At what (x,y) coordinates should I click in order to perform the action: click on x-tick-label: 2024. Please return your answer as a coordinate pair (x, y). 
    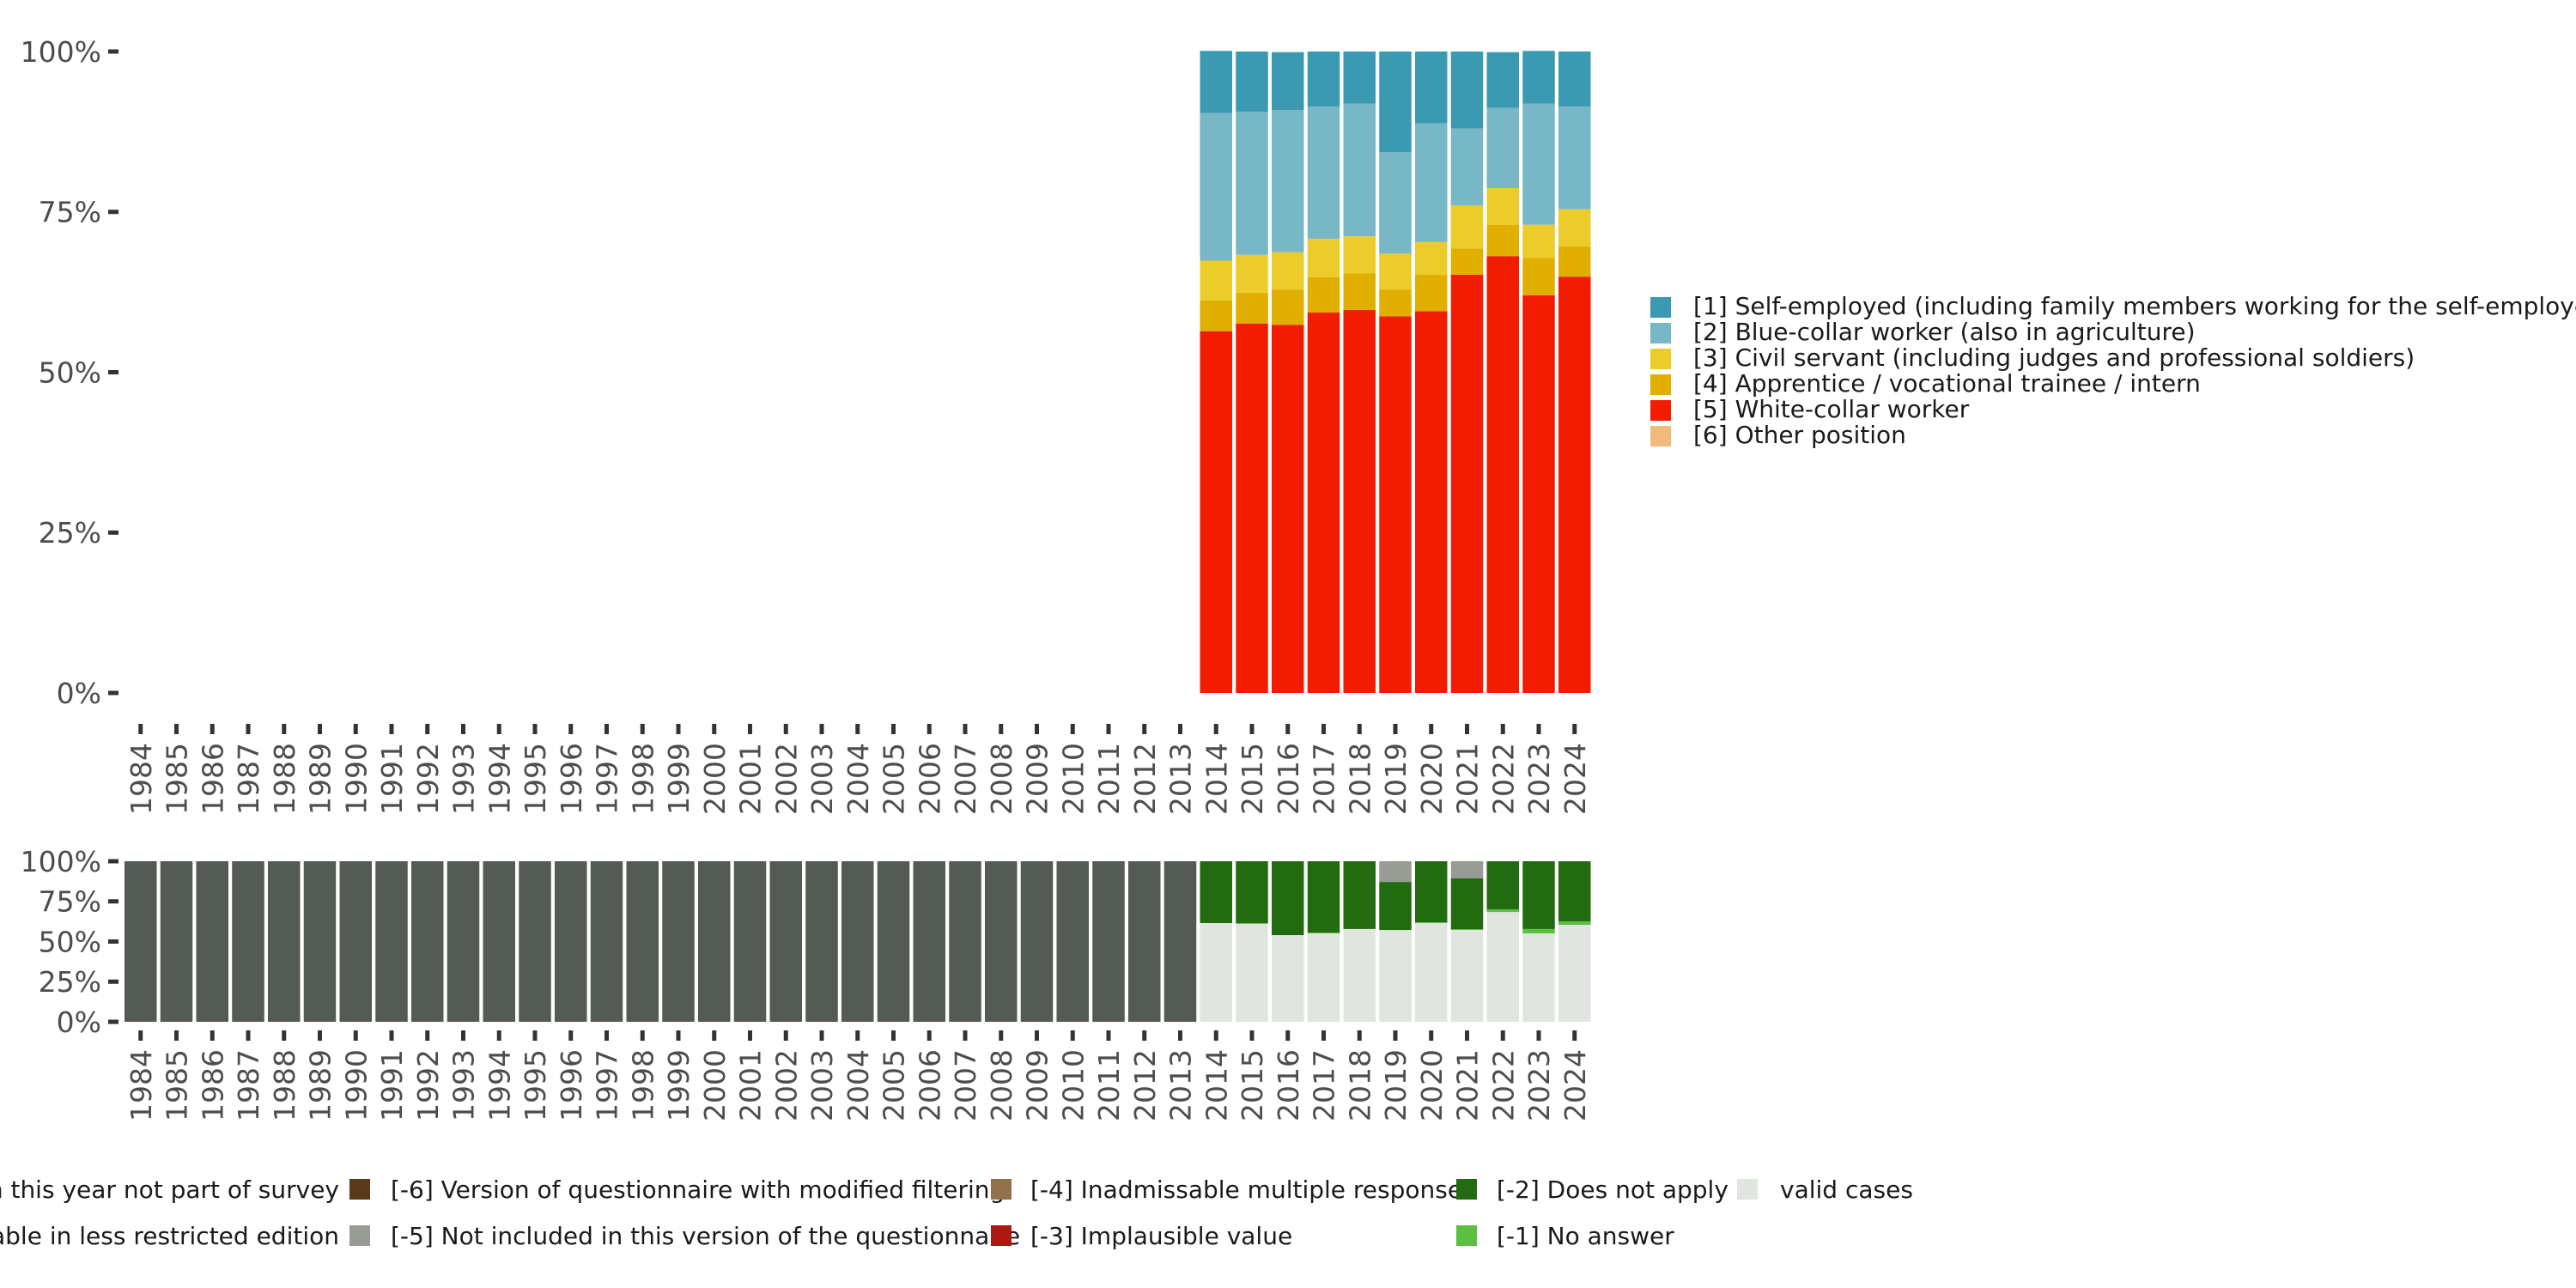
    Looking at the image, I should click on (1575, 1085).